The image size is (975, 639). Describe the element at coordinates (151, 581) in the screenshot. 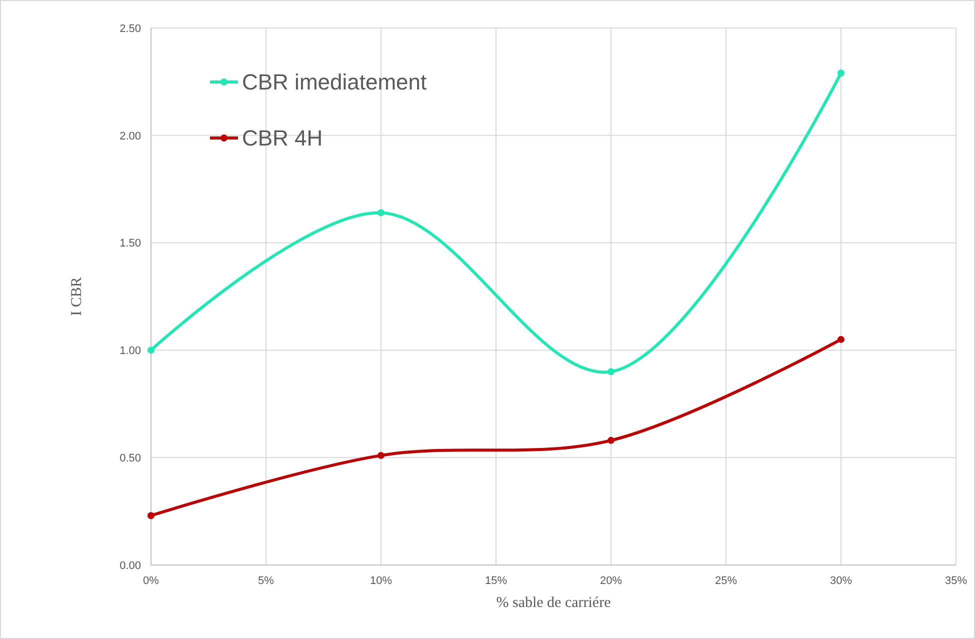

I see `x-tick-label: 0%` at that location.